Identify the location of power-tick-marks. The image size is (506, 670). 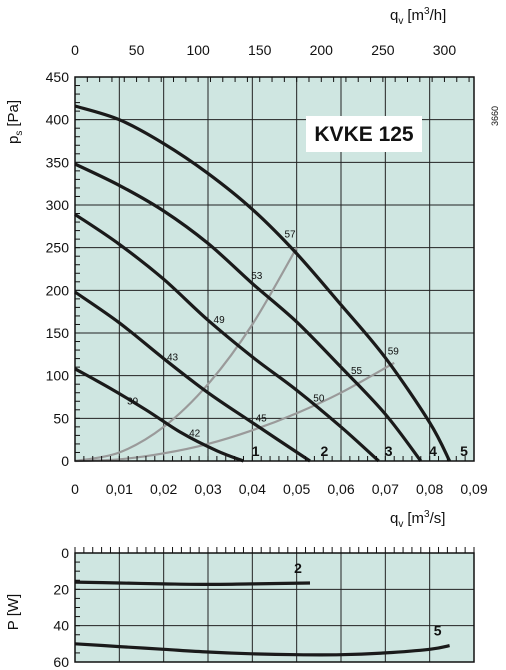
(274, 605).